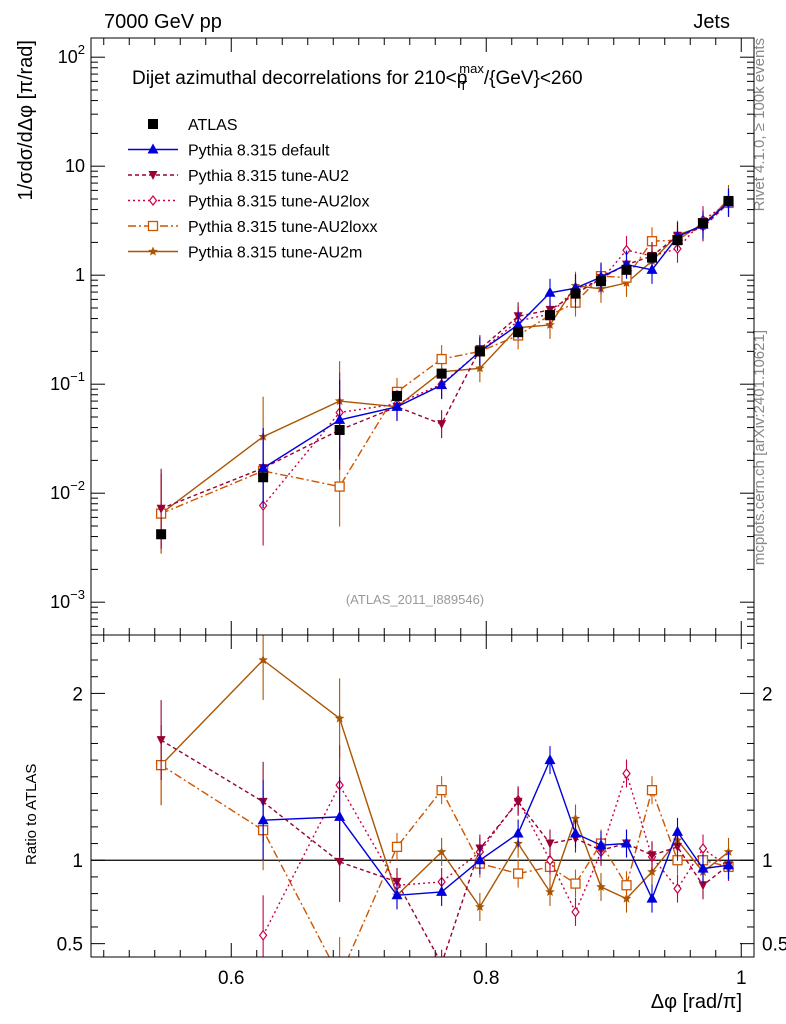  I want to click on main-ytick-exp: −2, so click(77, 485).